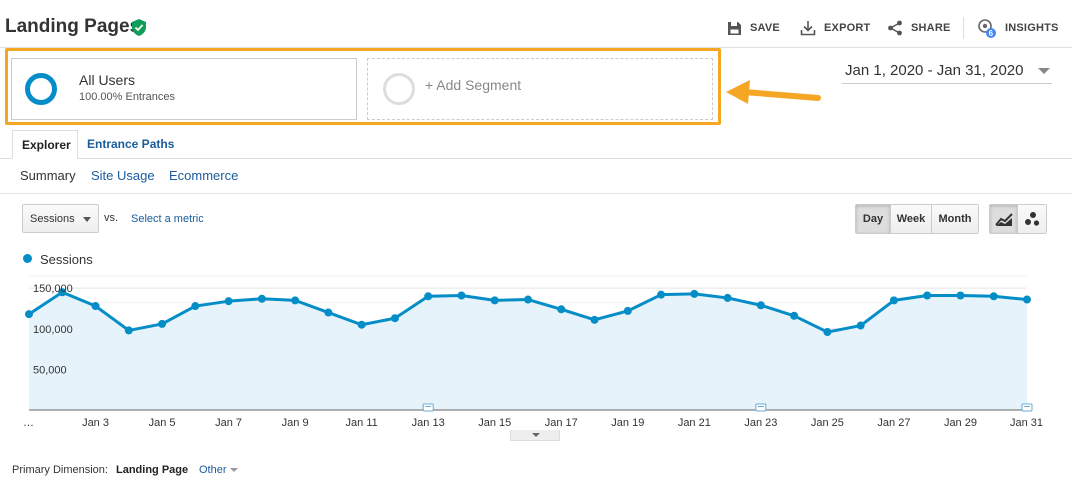  I want to click on y-tick-label: 100,000, so click(53, 330).